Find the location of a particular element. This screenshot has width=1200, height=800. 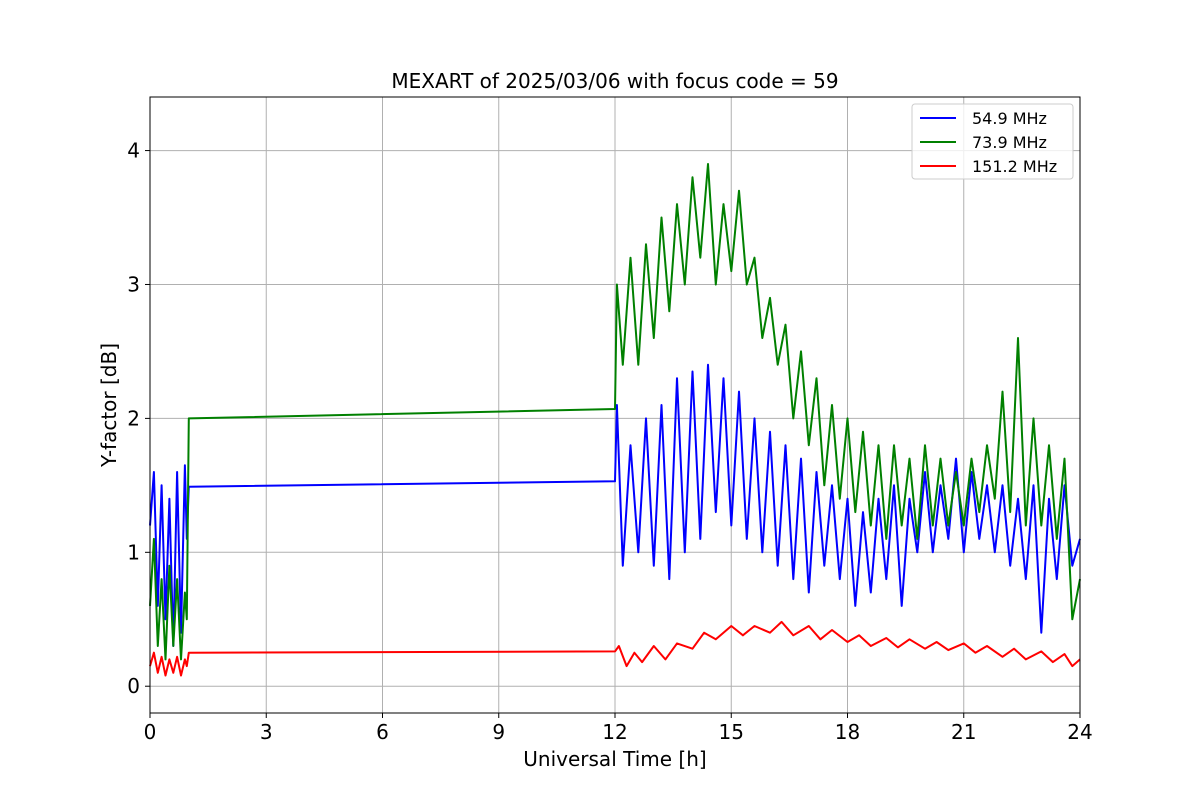

legend-label: 151.2 MHz is located at coordinates (1014, 166).